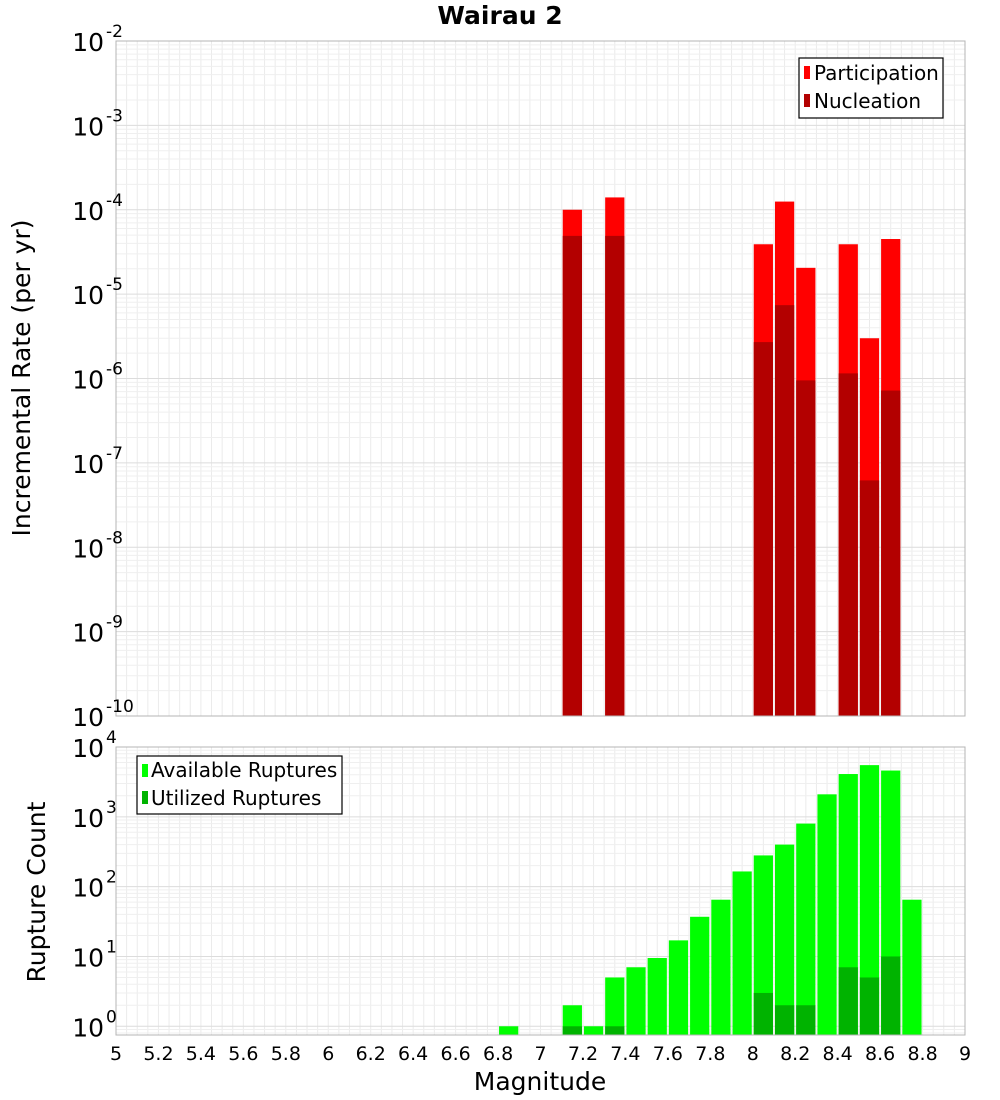 Image resolution: width=1000 pixels, height=1100 pixels. Describe the element at coordinates (668, 1054) in the screenshot. I see `x-tick-label: 7.6` at that location.